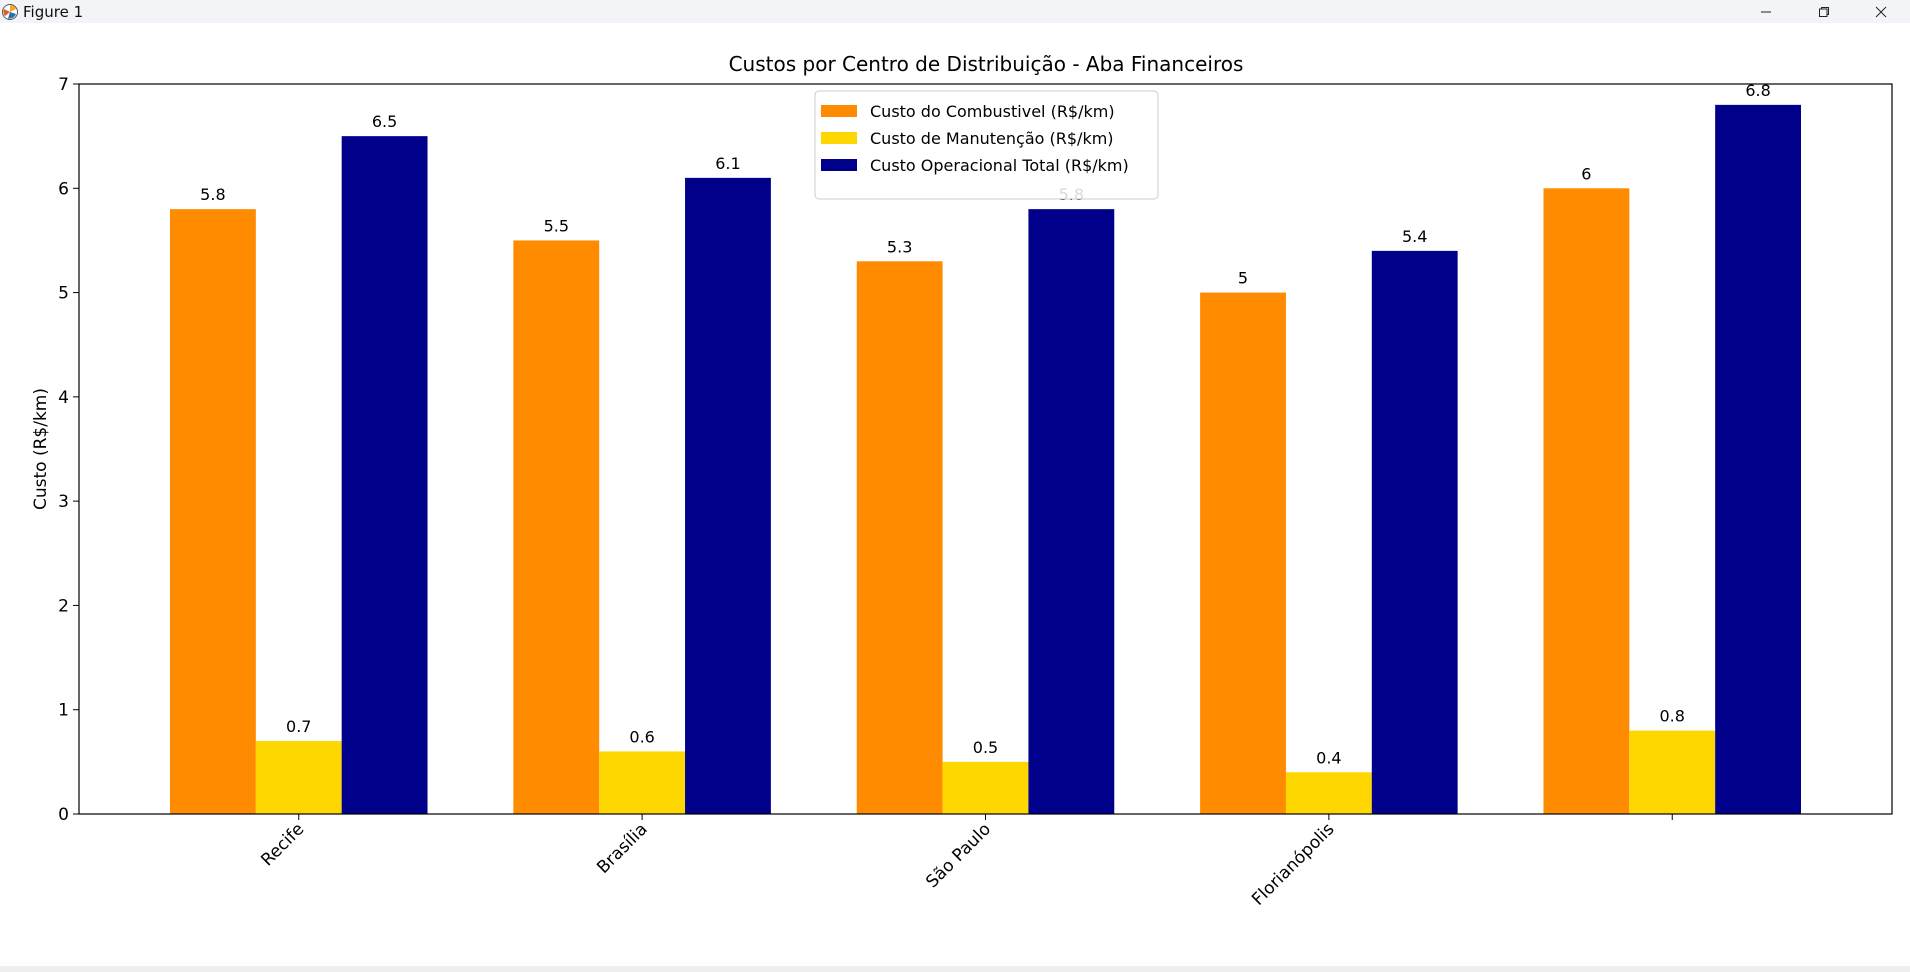 Image resolution: width=1910 pixels, height=972 pixels. I want to click on y-tick-label: 3, so click(63, 502).